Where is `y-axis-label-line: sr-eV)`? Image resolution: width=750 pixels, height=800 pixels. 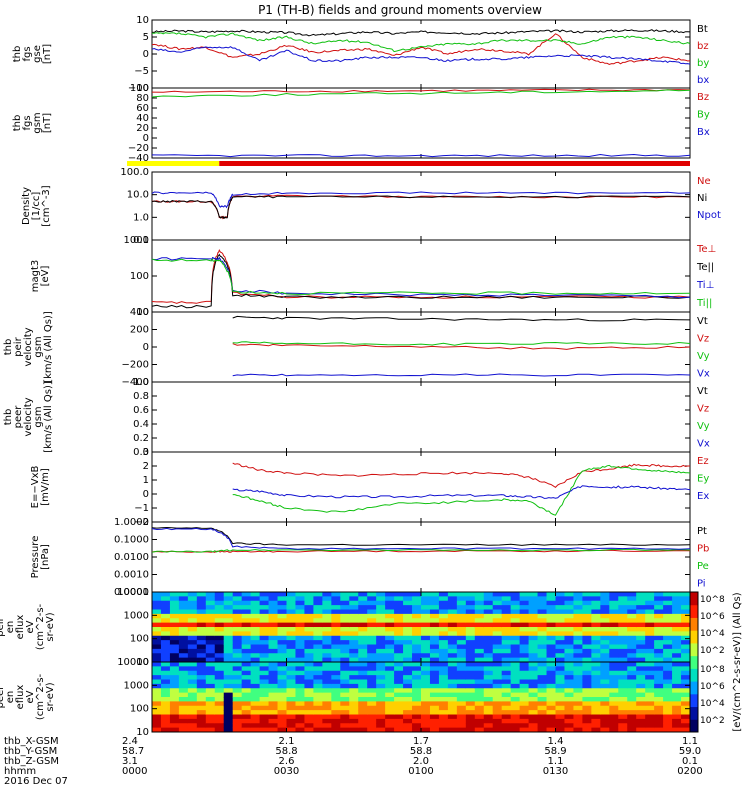
y-axis-label-line: sr-eV) is located at coordinates (50, 626).